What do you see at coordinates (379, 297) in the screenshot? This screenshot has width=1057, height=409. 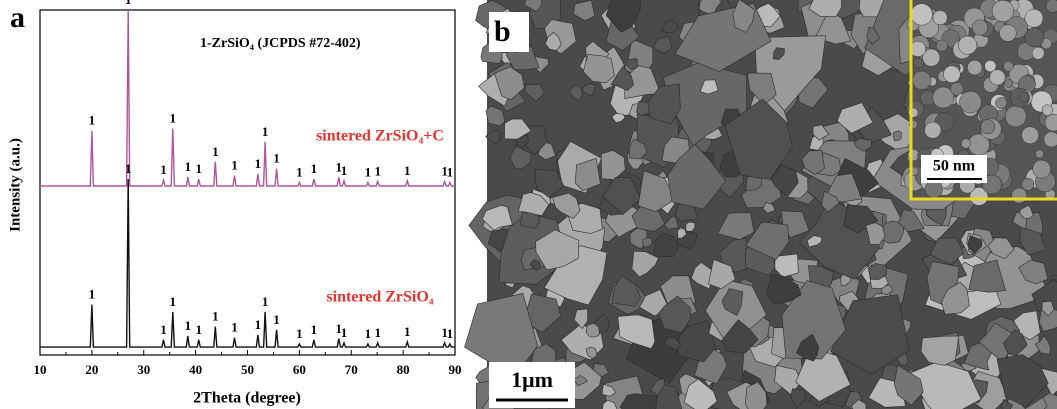 I see `series-label: sintered ZrSiO₄` at bounding box center [379, 297].